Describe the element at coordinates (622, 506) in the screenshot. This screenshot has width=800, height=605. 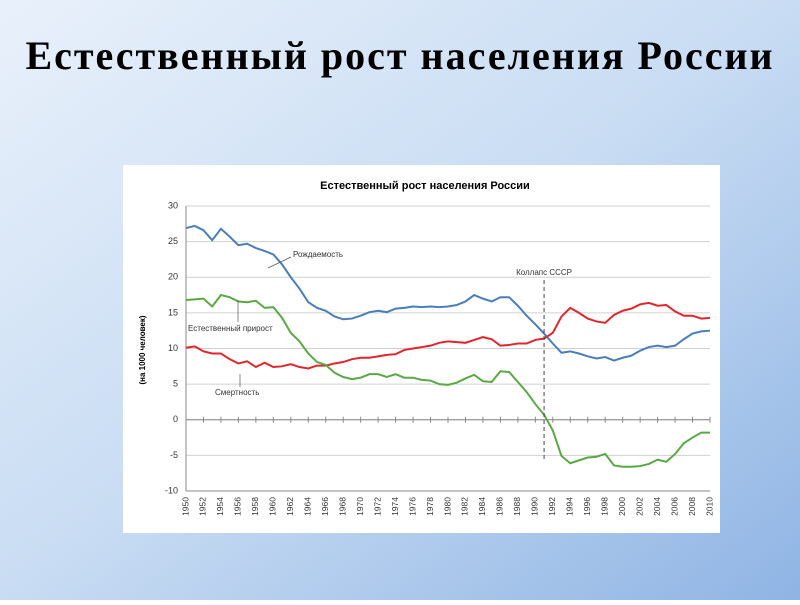
I see `x-tick-label: 2000` at that location.